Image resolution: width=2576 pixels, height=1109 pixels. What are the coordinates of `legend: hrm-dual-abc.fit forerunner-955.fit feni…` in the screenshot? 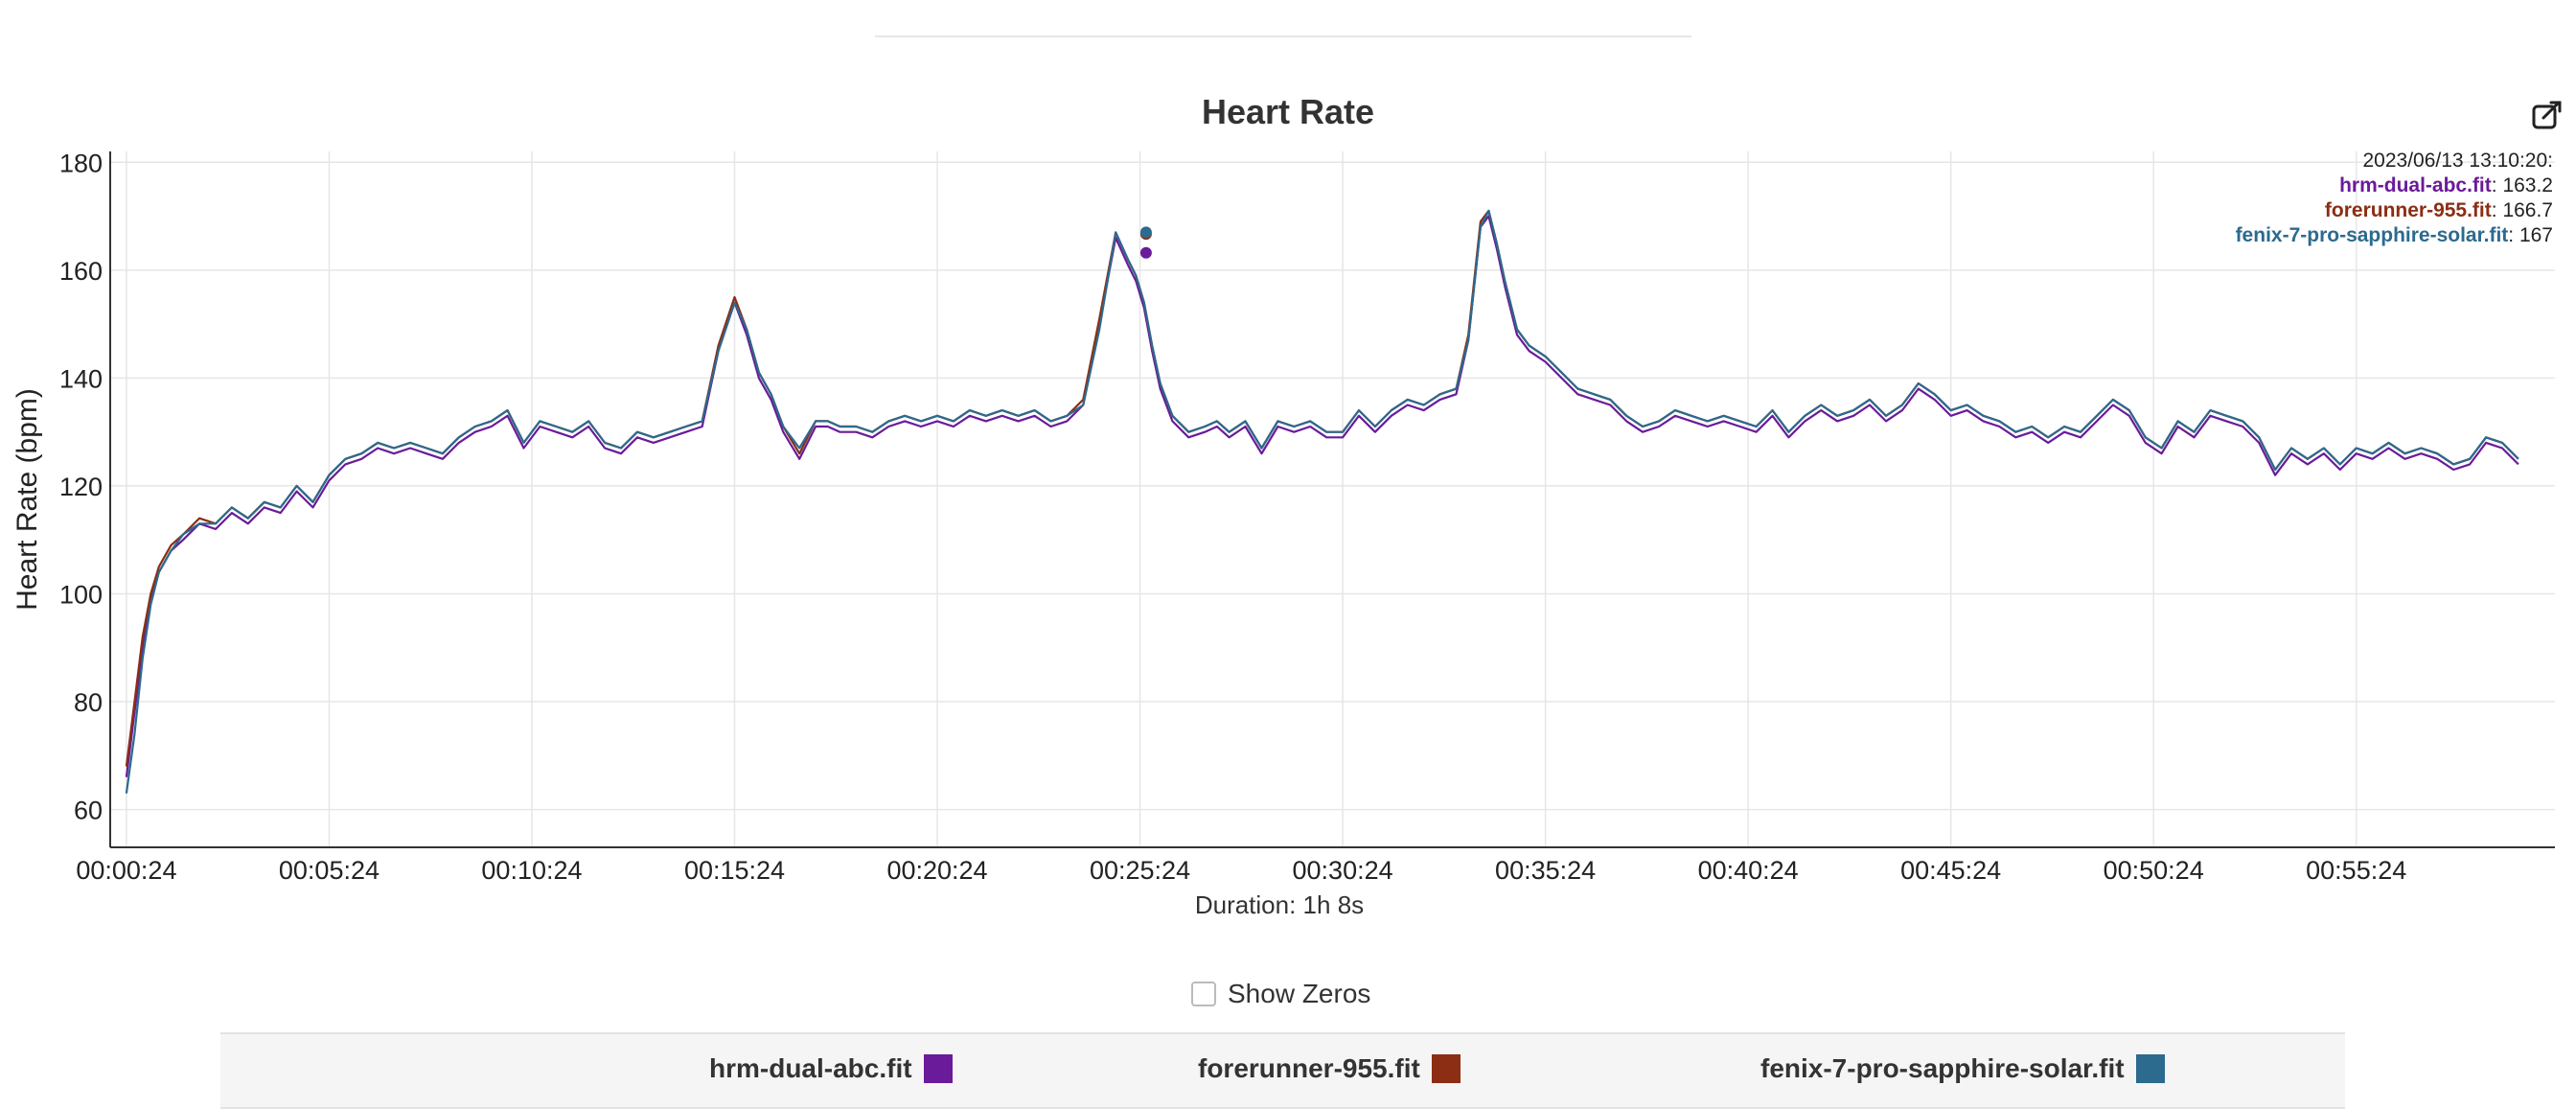 It's located at (1282, 1071).